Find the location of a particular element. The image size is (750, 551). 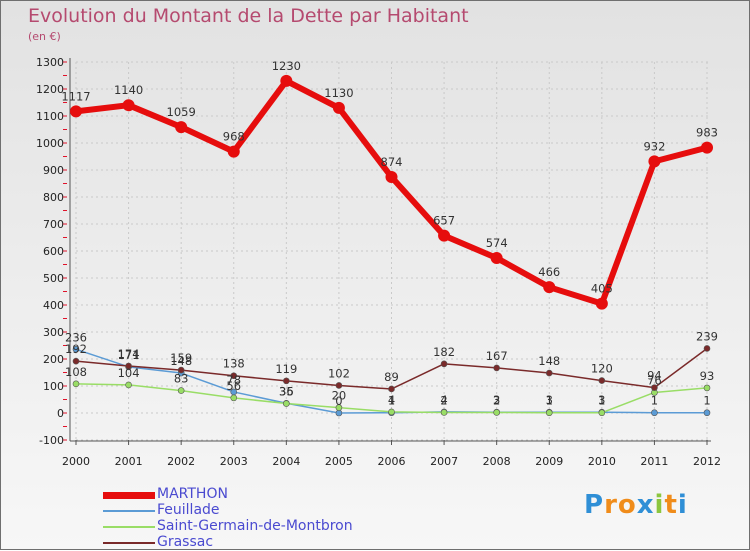

logo-letter: i is located at coordinates (659, 505).